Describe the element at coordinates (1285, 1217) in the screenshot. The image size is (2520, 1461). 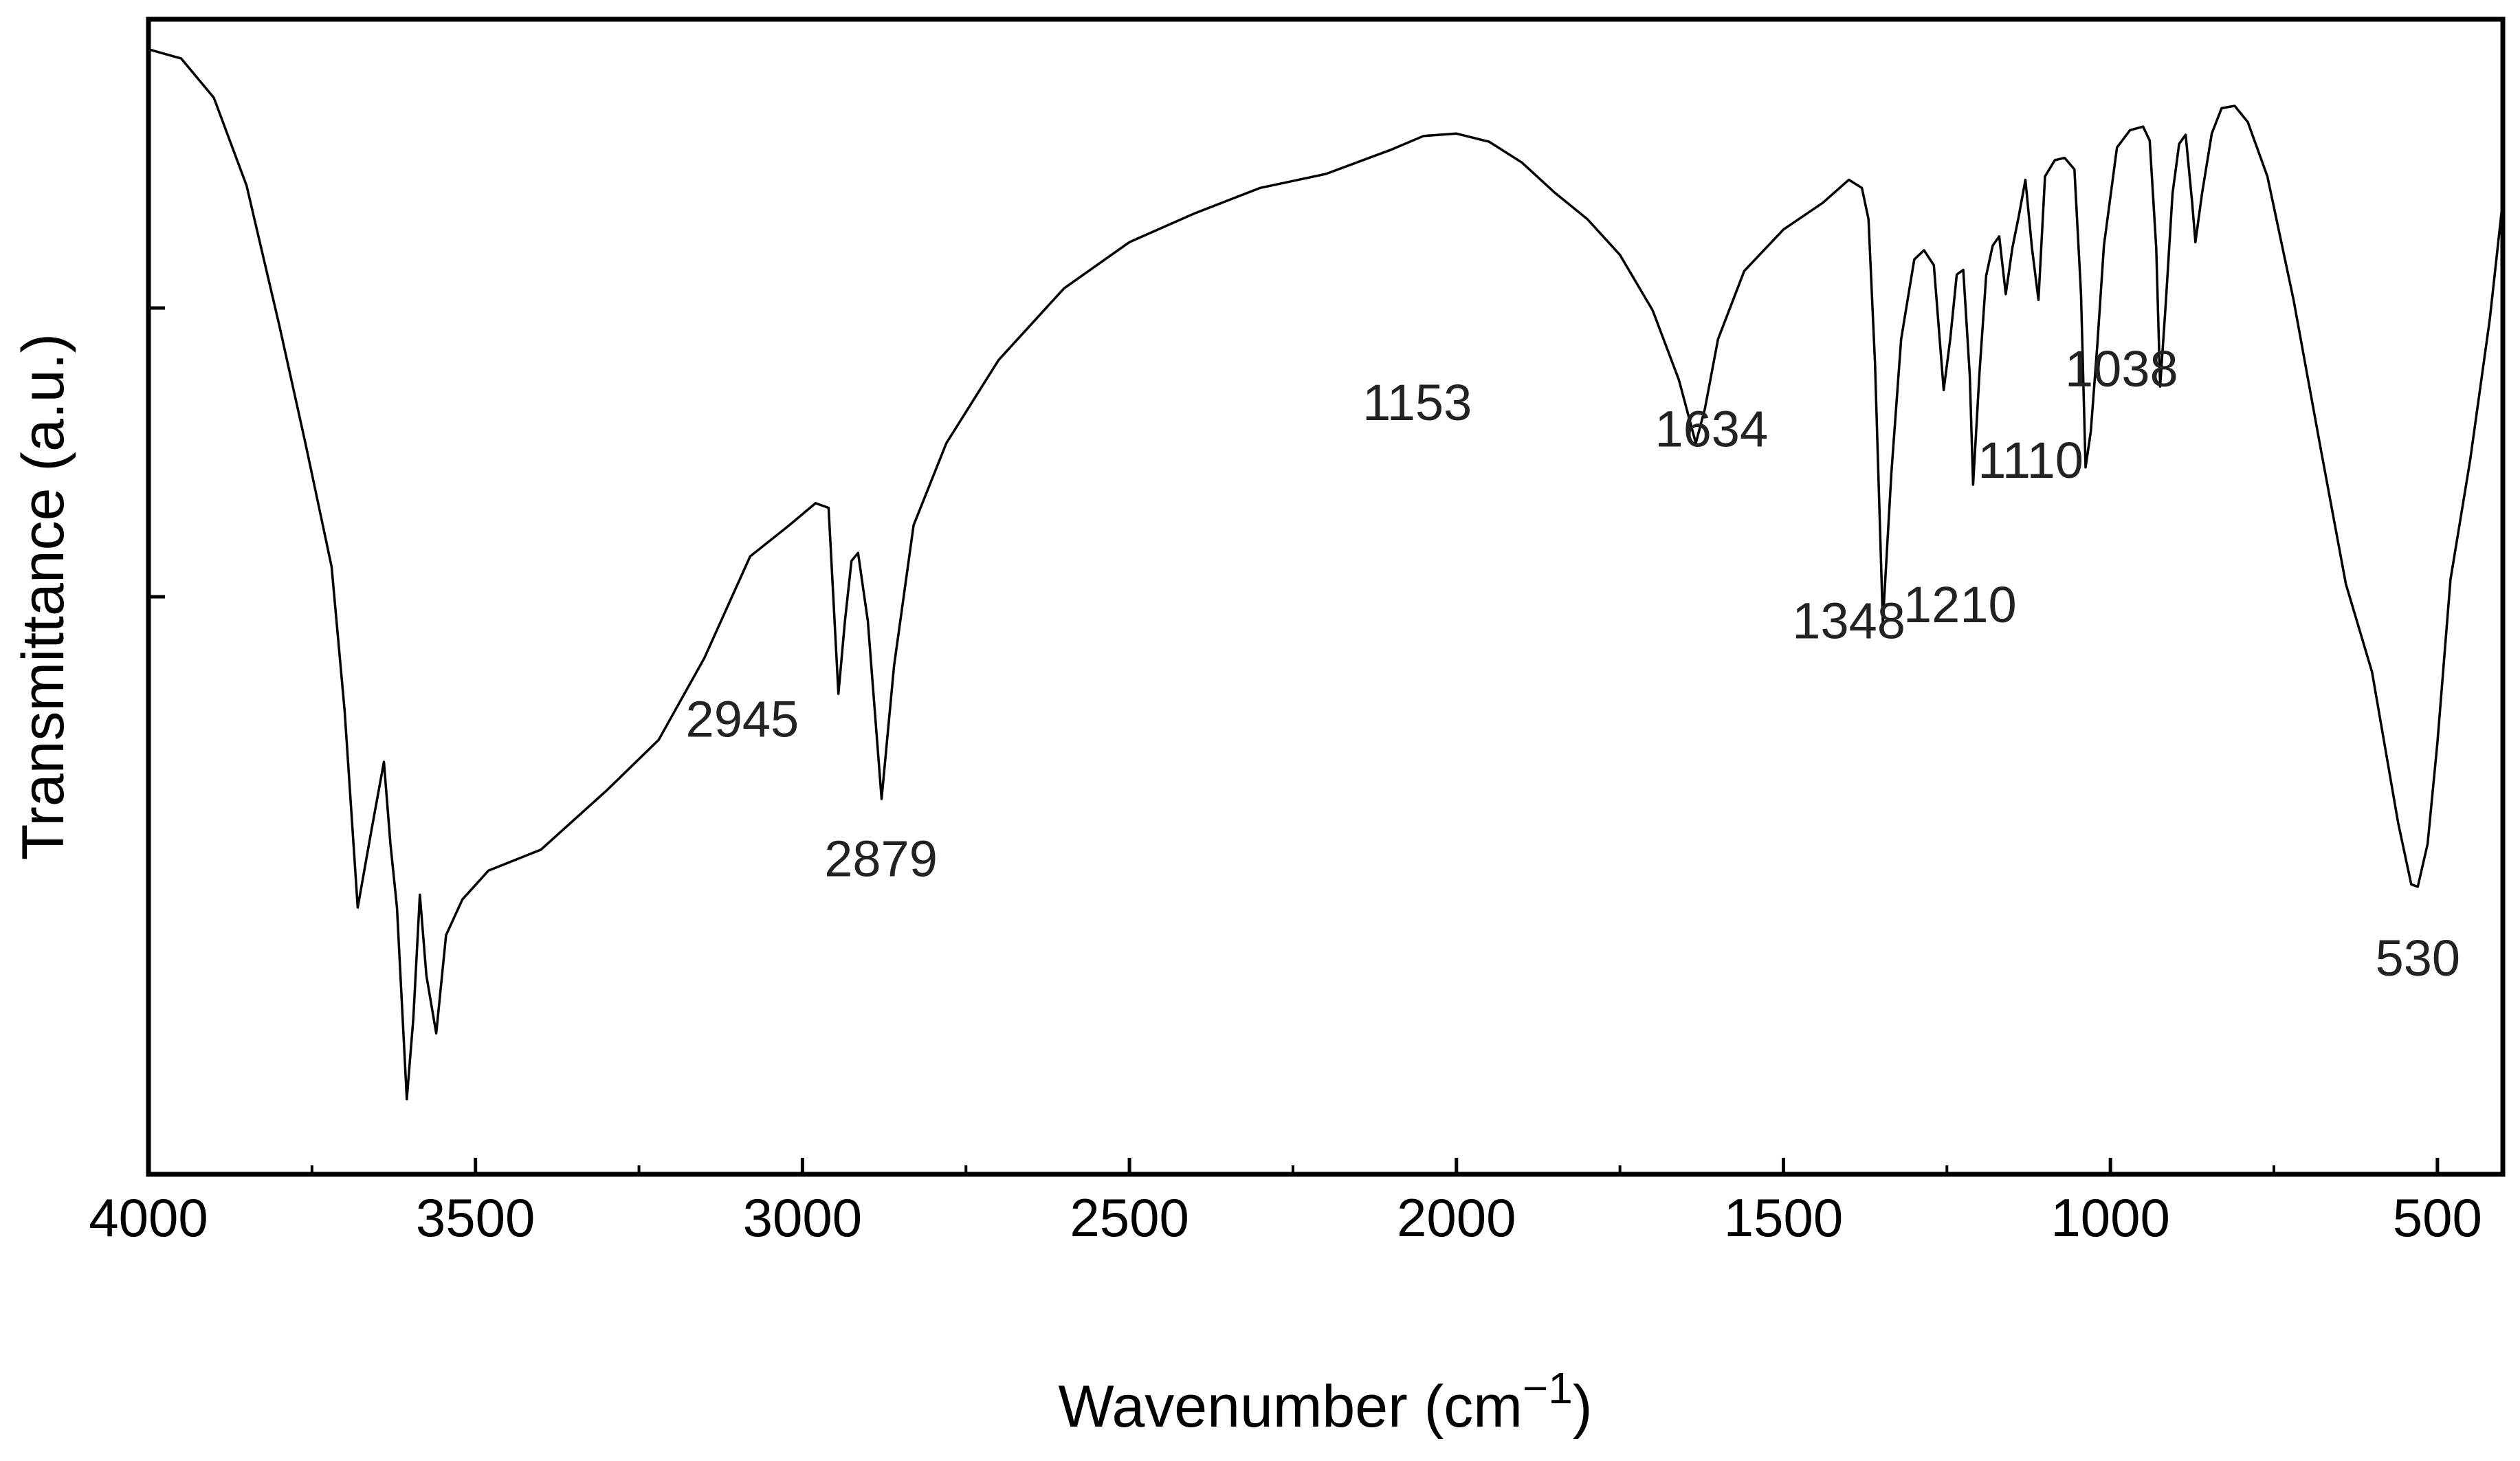
I see `x-tick-labels: 4000 3500 3000 2500 2000 1500 1000 500` at that location.